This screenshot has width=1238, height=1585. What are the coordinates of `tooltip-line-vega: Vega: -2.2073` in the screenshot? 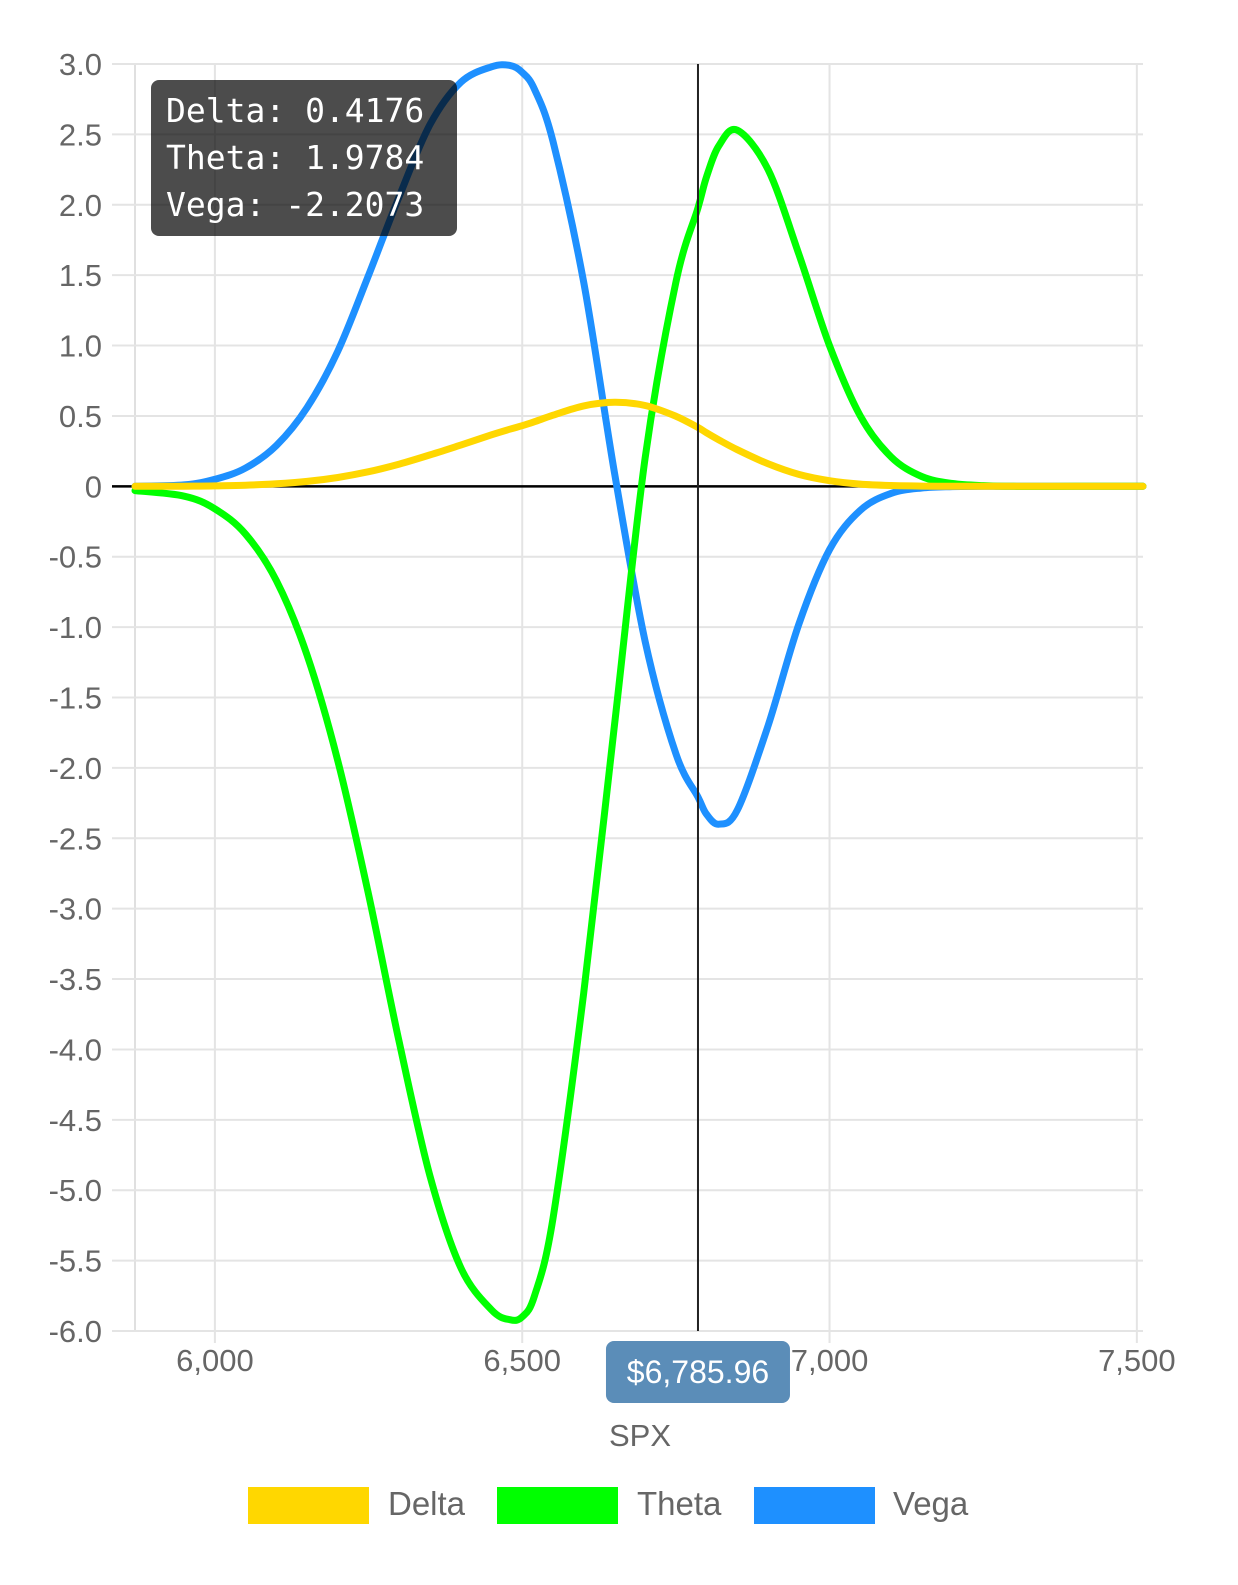 It's located at (295, 204).